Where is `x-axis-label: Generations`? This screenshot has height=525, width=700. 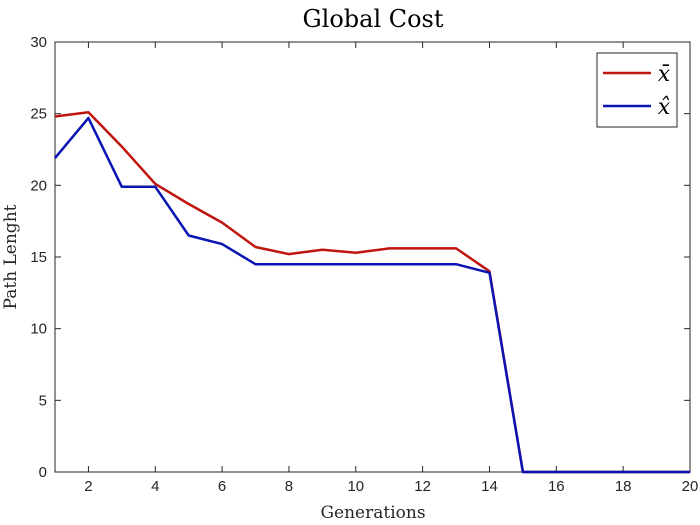 x-axis-label: Generations is located at coordinates (372, 513).